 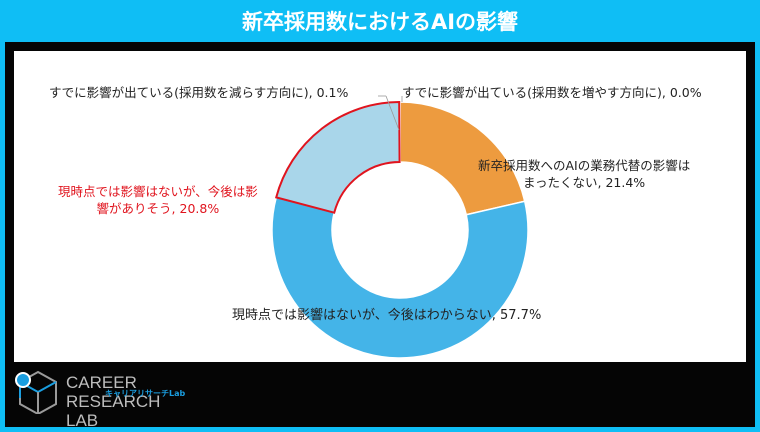 I want to click on logo-line1: CAREER RESEARCH, so click(x=113, y=392).